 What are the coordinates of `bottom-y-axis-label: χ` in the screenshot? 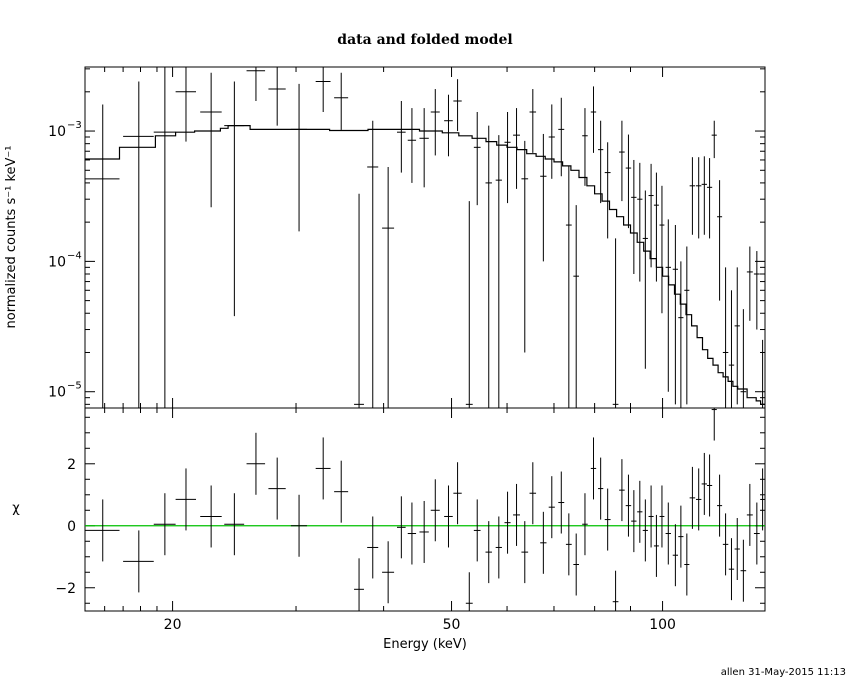 It's located at (16, 508).